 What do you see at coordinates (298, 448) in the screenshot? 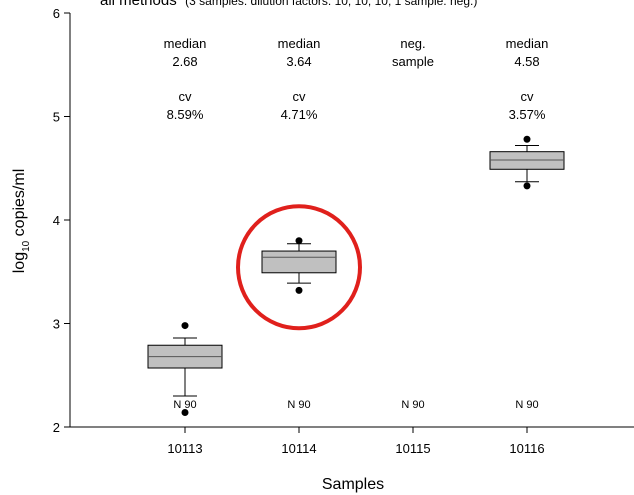
I see `x-tick-label: 10114` at bounding box center [298, 448].